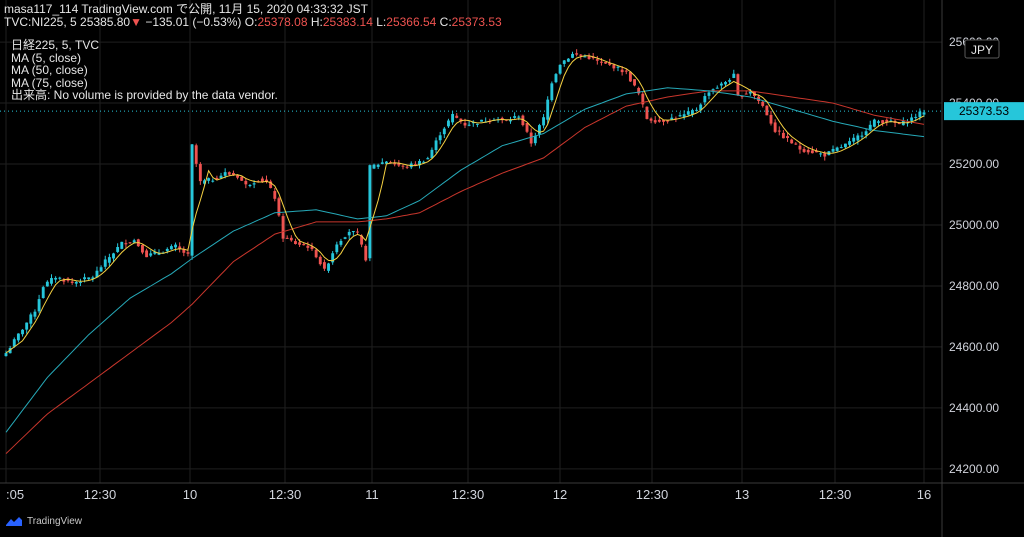 This screenshot has height=537, width=1024. Describe the element at coordinates (924, 494) in the screenshot. I see `x-tick-label: 16` at that location.